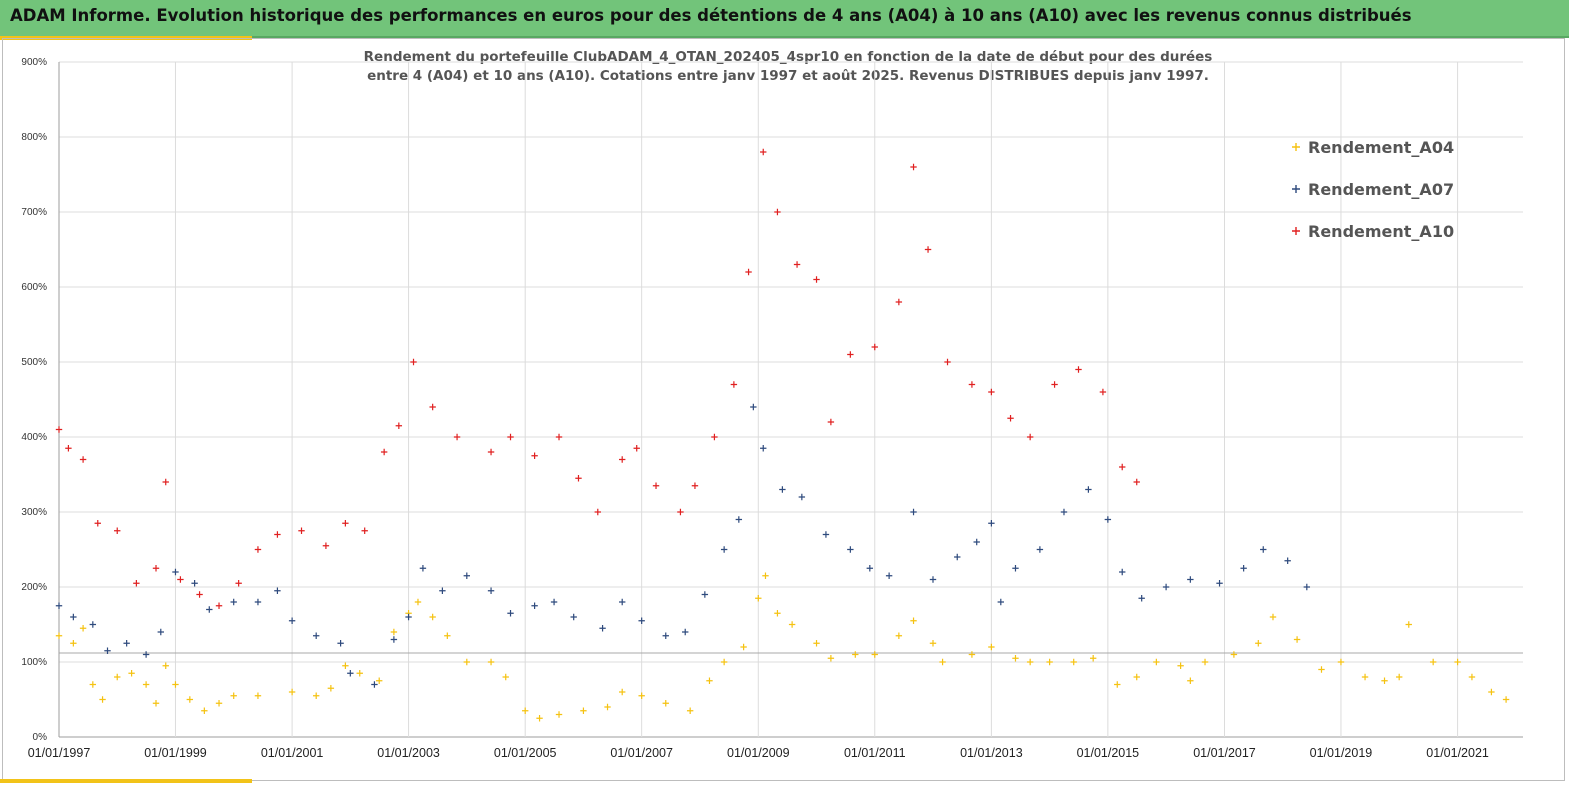 Image resolution: width=1569 pixels, height=785 pixels. Describe the element at coordinates (40, 737) in the screenshot. I see `y-tick-label: 0%` at that location.